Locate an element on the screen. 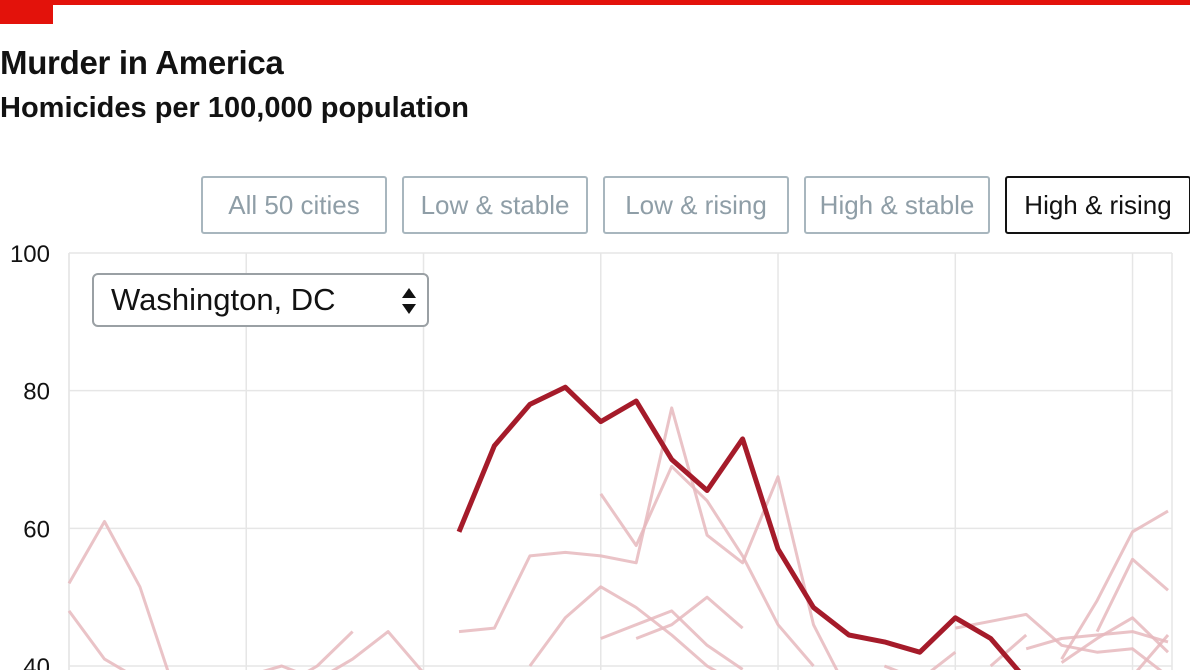  filter-all-50-cities-button: All 50 cities is located at coordinates (294, 205).